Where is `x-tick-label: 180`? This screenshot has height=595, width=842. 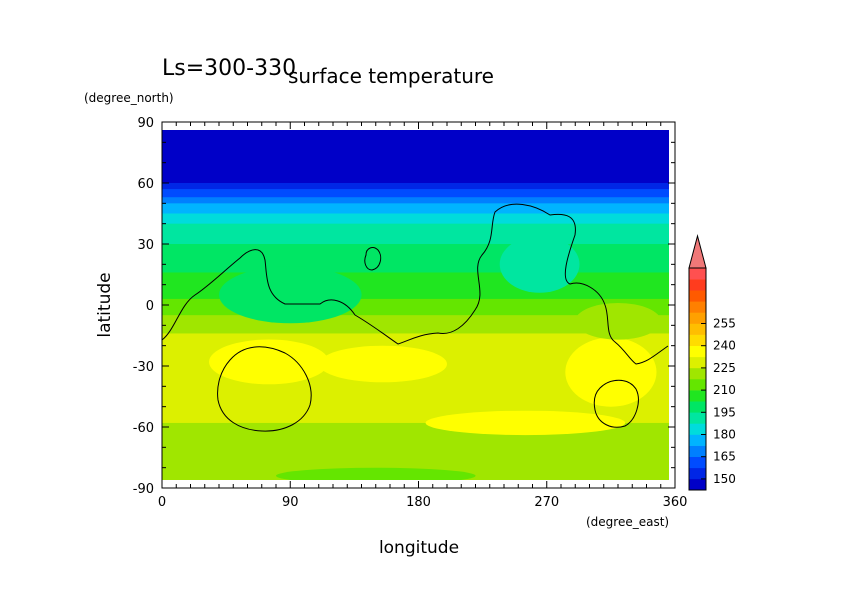
x-tick-label: 180 is located at coordinates (418, 502).